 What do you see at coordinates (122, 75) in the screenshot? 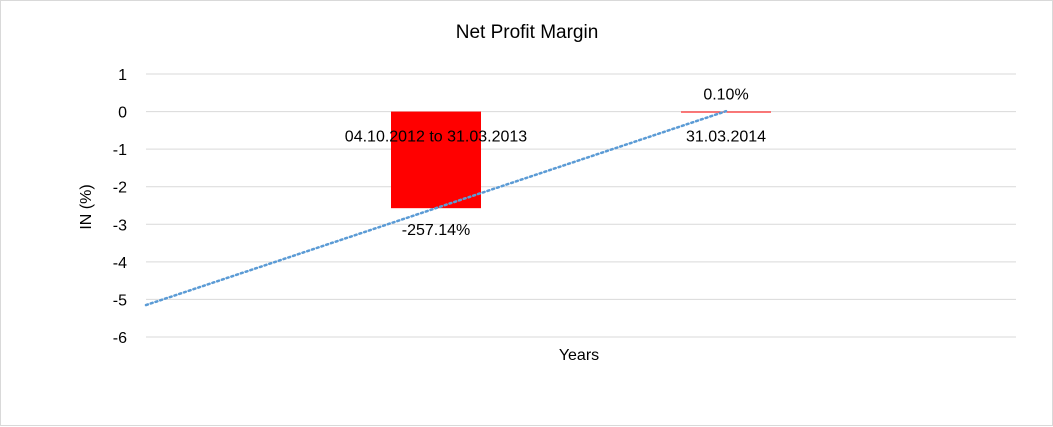
I see `y-tick-label: 1` at bounding box center [122, 75].